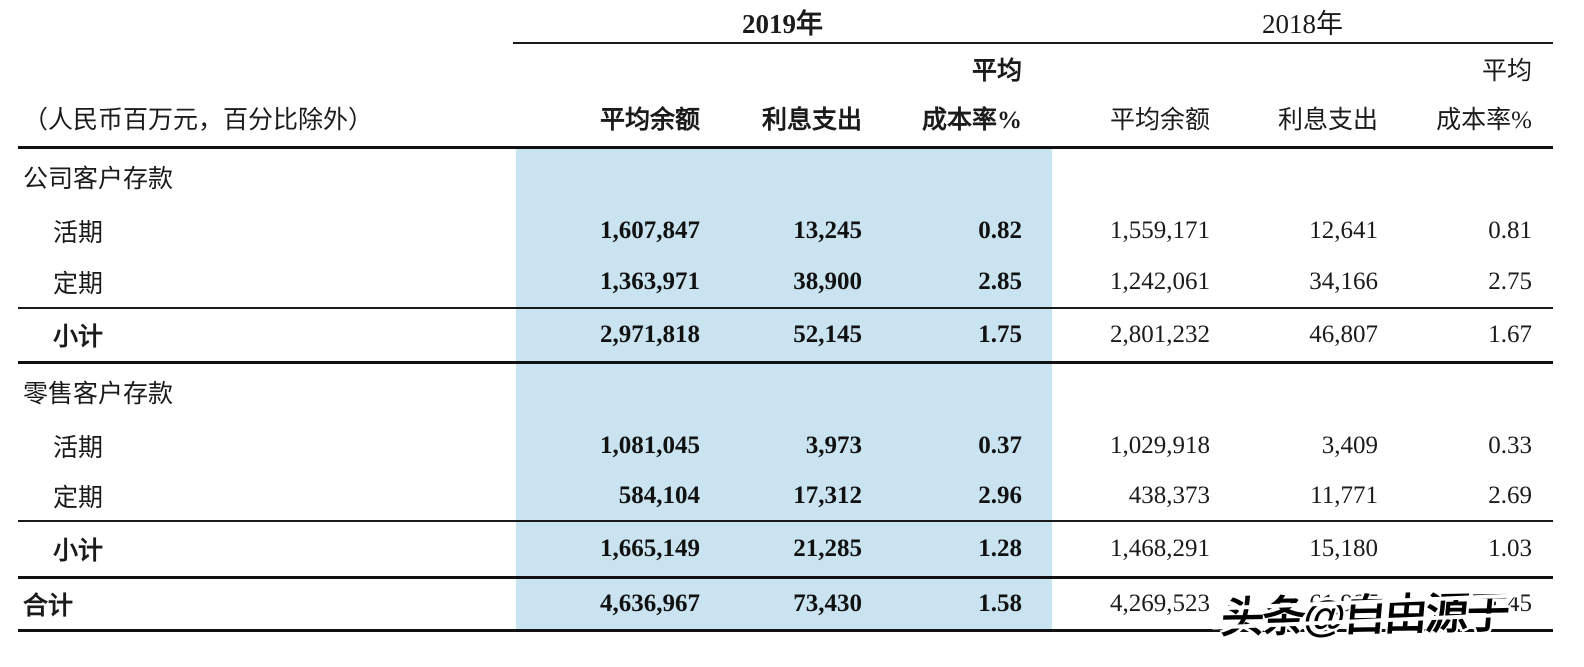  What do you see at coordinates (1000, 495) in the screenshot?
I see `cell-2019-cost-rate: 2.96` at bounding box center [1000, 495].